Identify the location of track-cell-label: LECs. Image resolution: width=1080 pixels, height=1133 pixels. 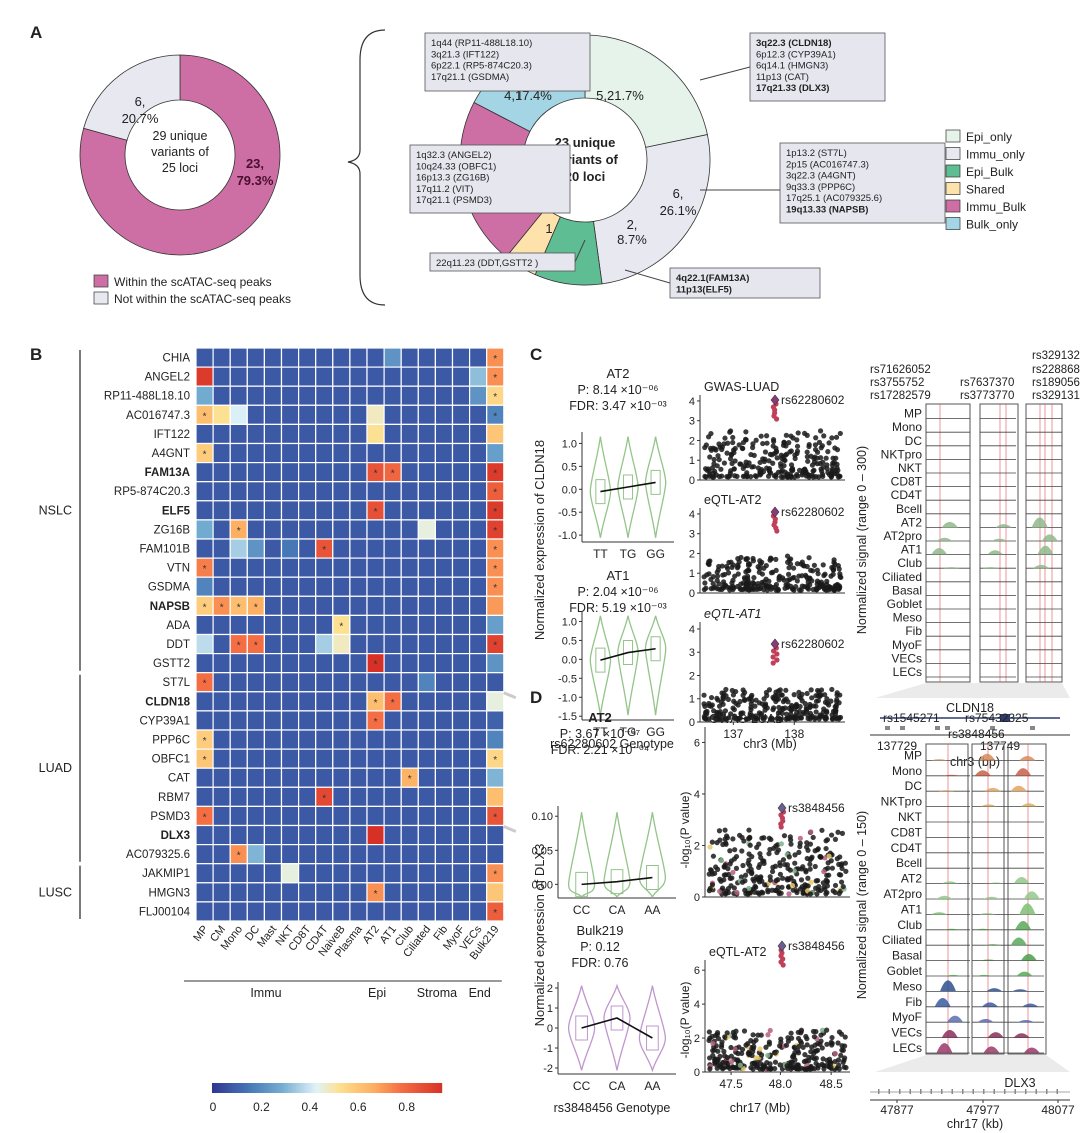
(907, 1048).